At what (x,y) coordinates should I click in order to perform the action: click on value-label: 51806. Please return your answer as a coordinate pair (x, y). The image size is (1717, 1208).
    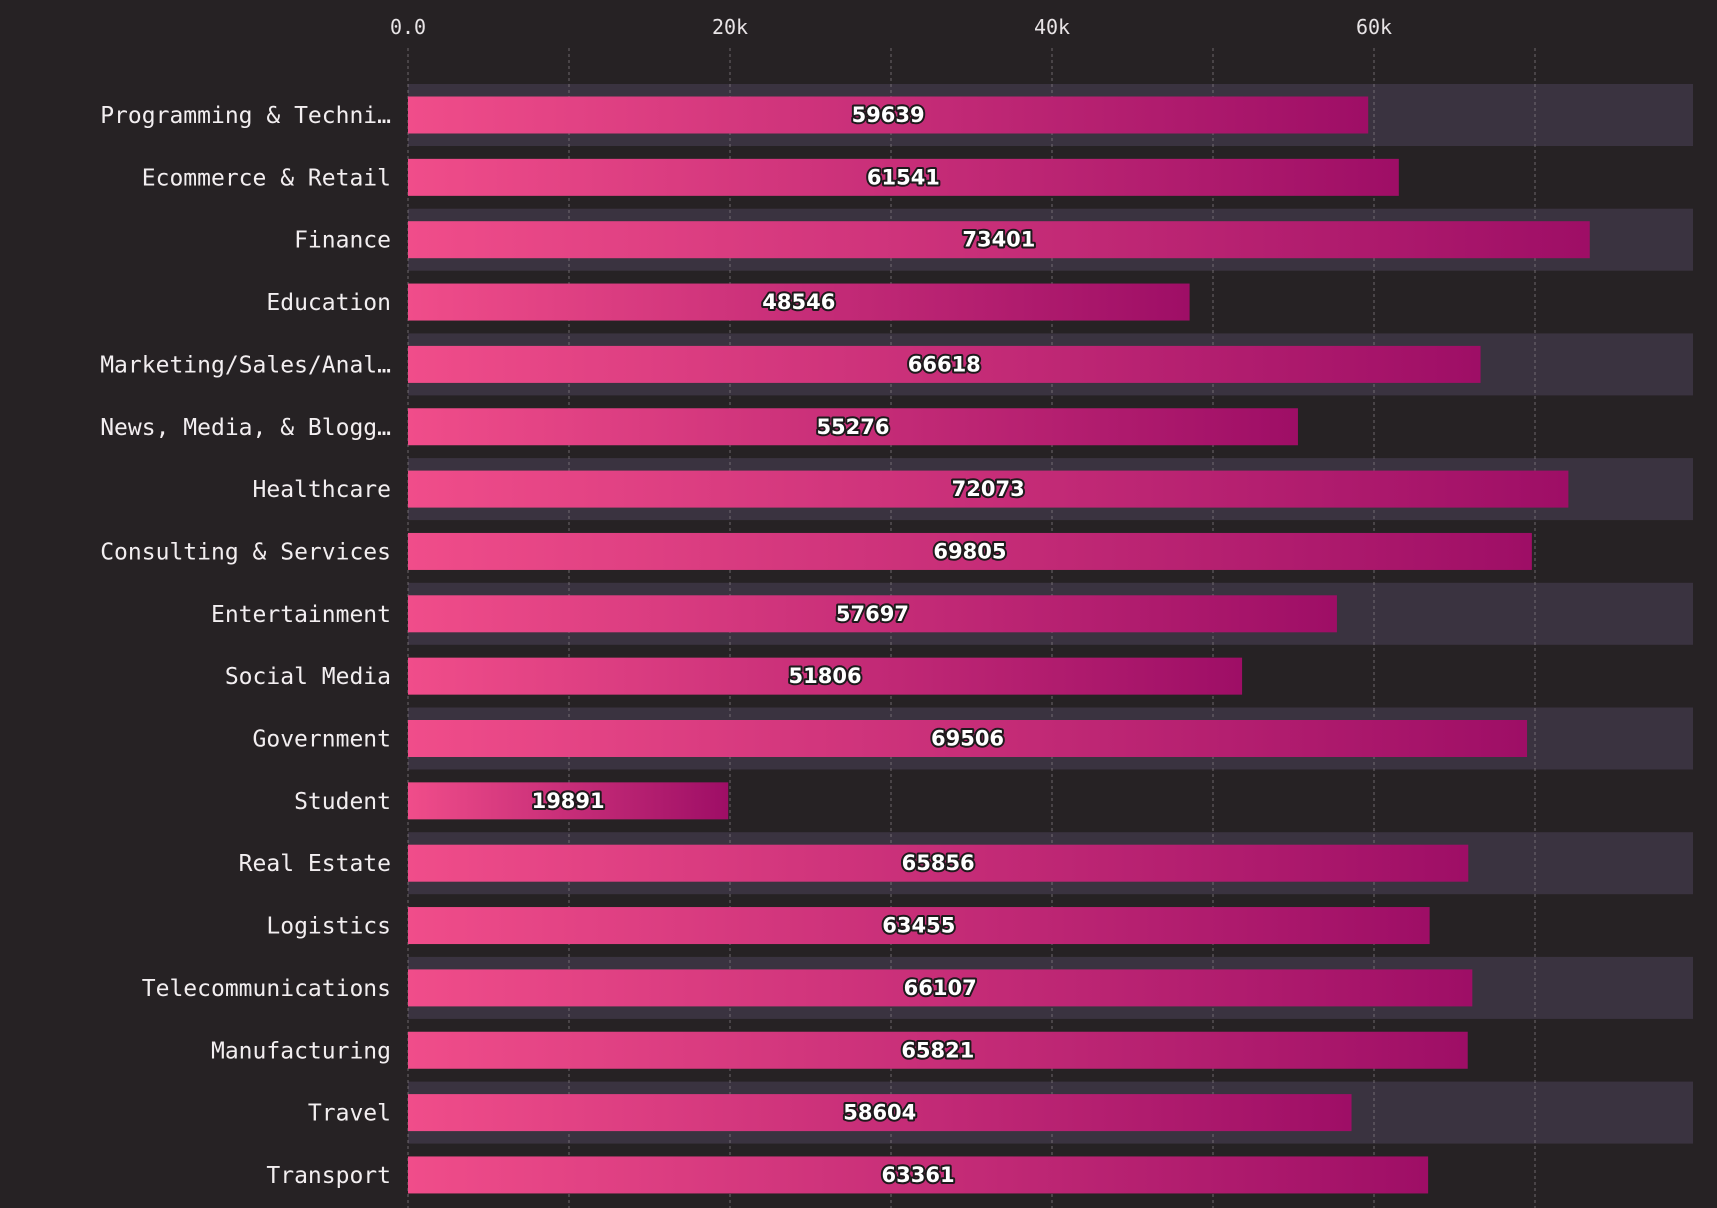
    Looking at the image, I should click on (825, 676).